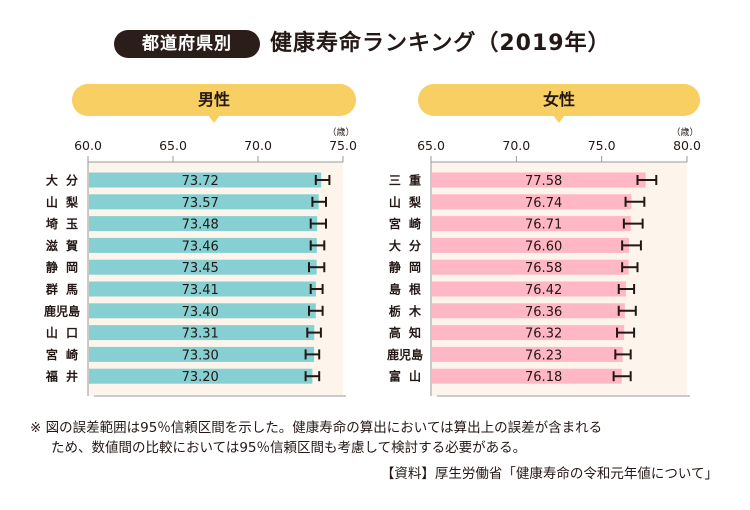 The height and width of the screenshot is (510, 750). Describe the element at coordinates (62, 376) in the screenshot. I see `category-label: 福 井` at that location.